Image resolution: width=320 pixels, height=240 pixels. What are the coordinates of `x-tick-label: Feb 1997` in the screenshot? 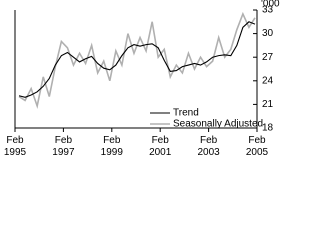 It's located at (63, 146).